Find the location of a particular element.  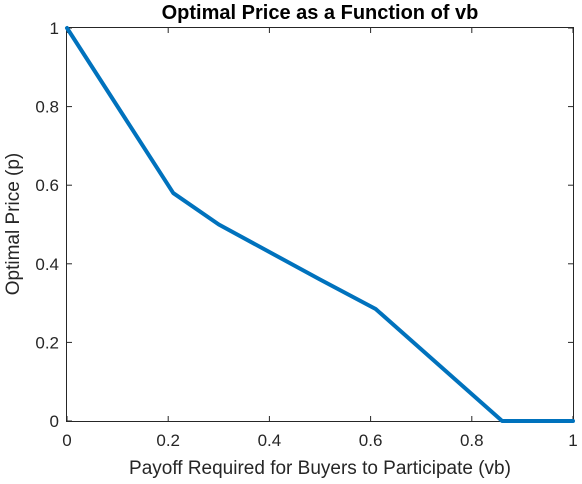

y-tick-label: 1 is located at coordinates (54, 28).